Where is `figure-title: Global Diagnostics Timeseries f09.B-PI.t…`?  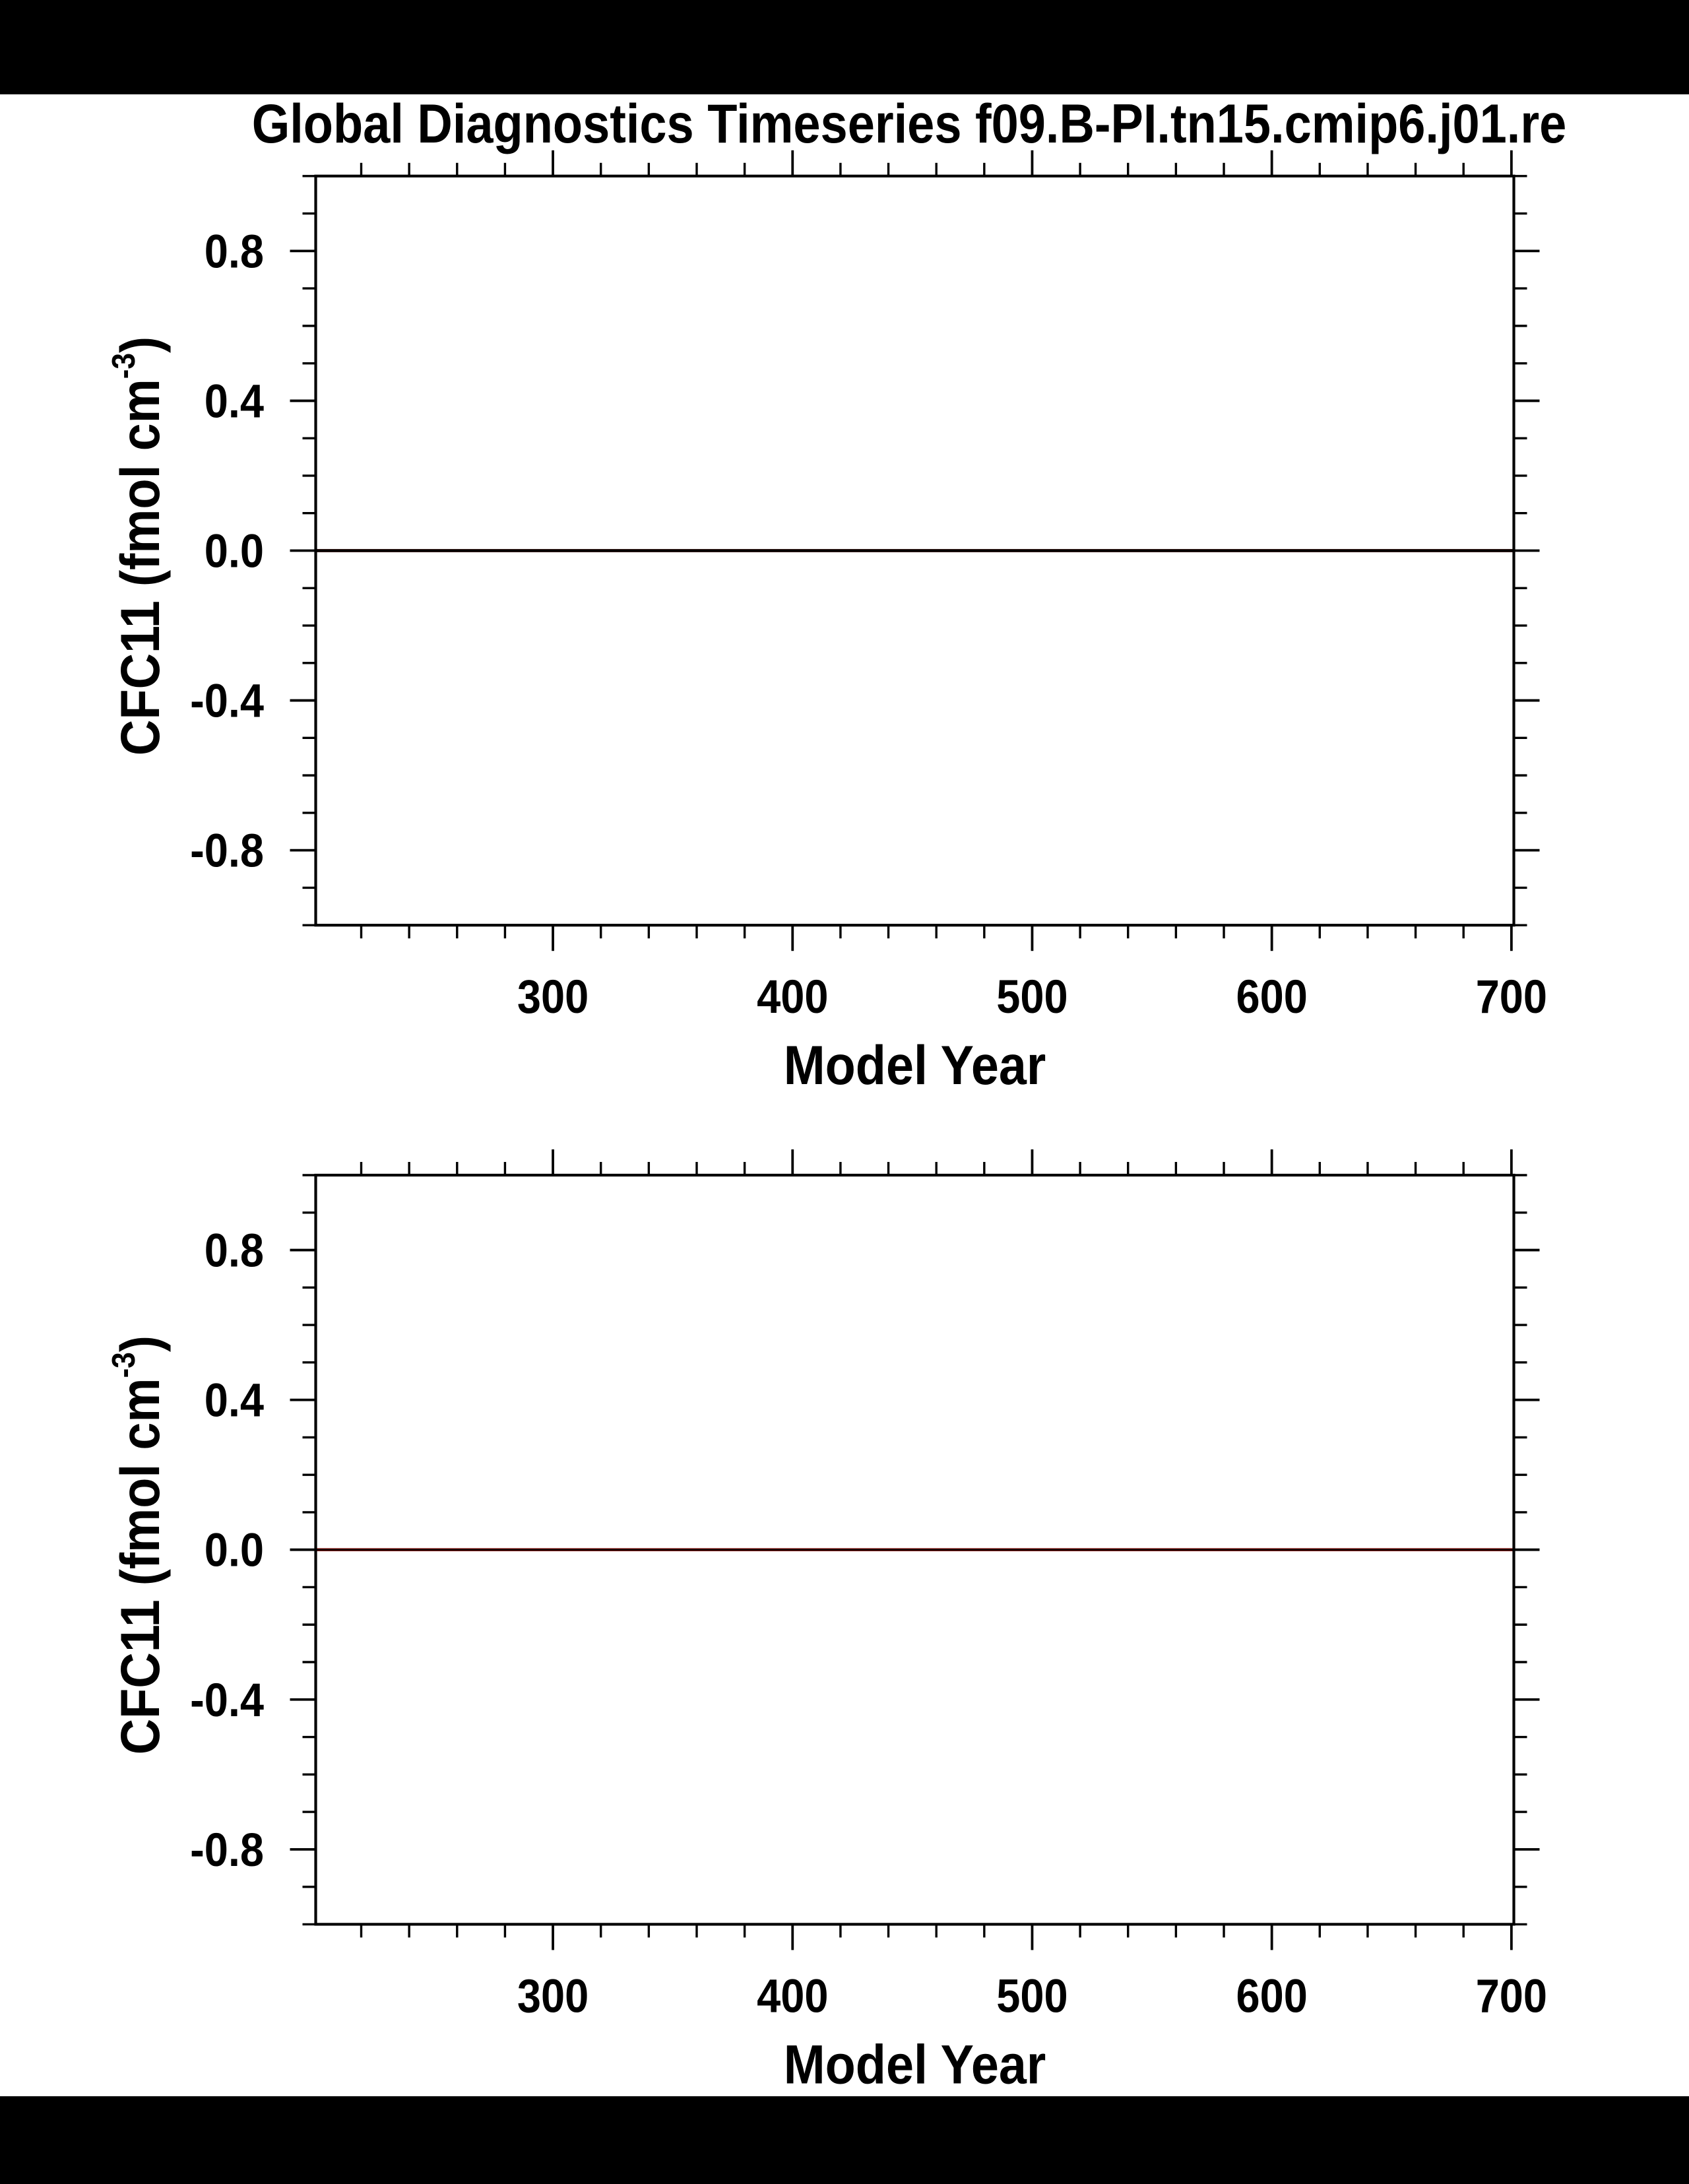
figure-title: Global Diagnostics Timeseries f09.B-PI.t… is located at coordinates (909, 123).